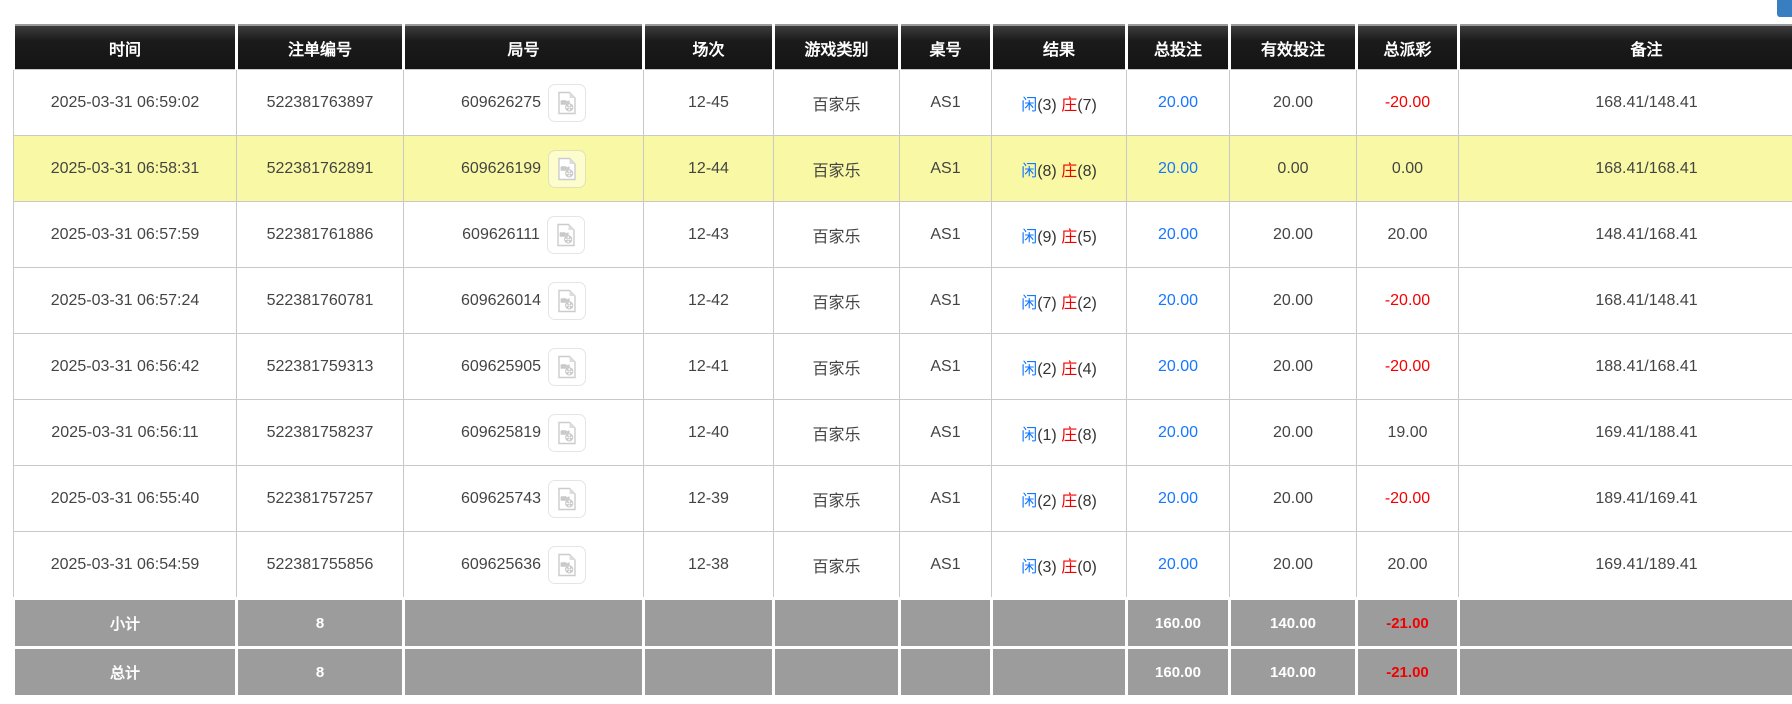 This screenshot has height=704, width=1792. I want to click on column-header-payout: 总派彩, so click(1407, 47).